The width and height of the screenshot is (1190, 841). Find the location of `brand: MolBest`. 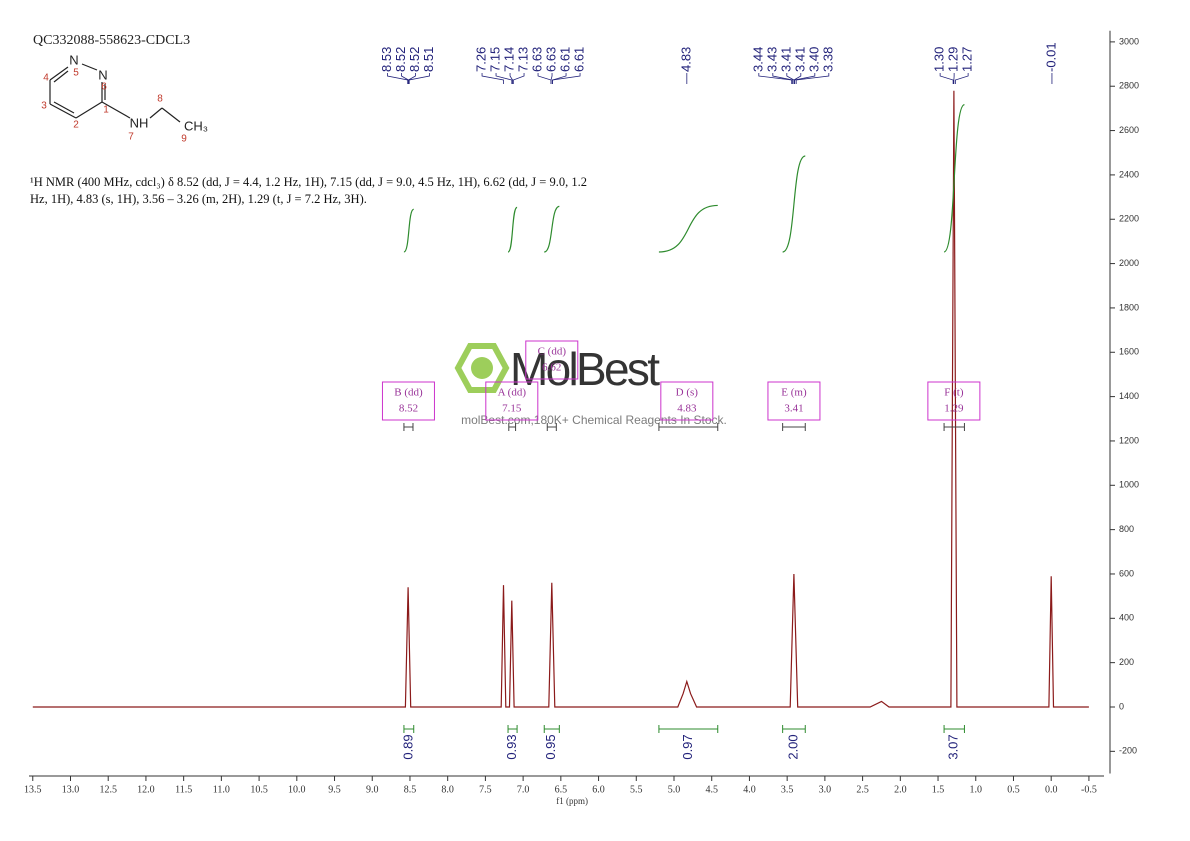

brand: MolBest is located at coordinates (585, 369).